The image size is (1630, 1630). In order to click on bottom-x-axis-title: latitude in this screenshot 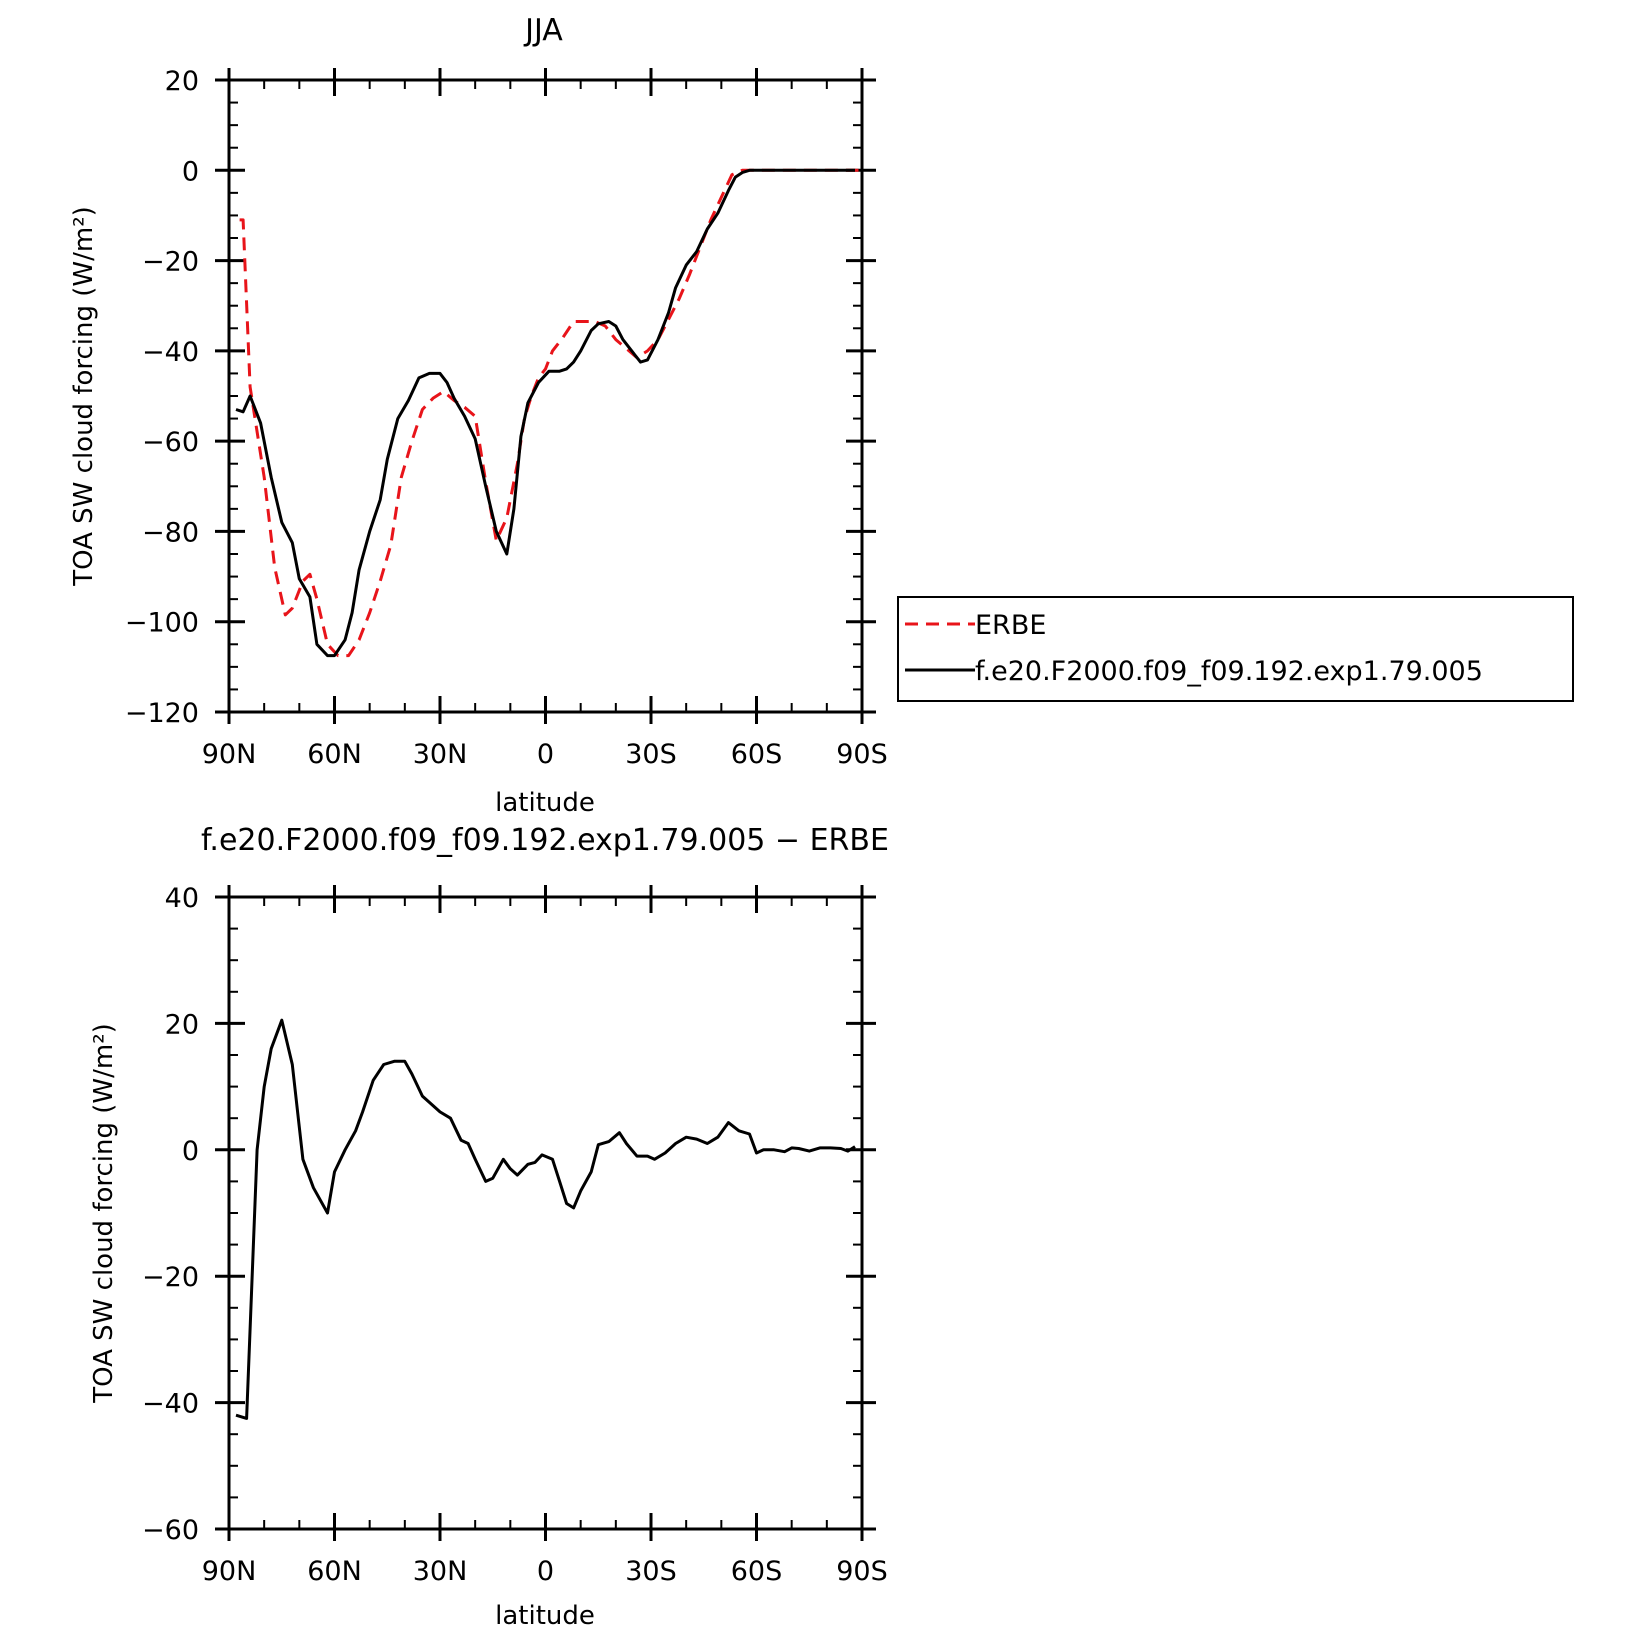, I will do `click(545, 1615)`.